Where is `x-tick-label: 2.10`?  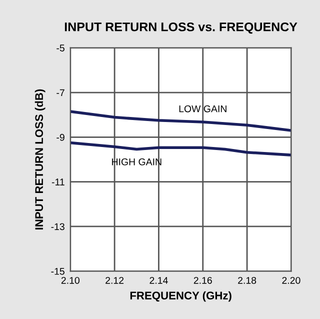 x-tick-label: 2.10 is located at coordinates (70, 280).